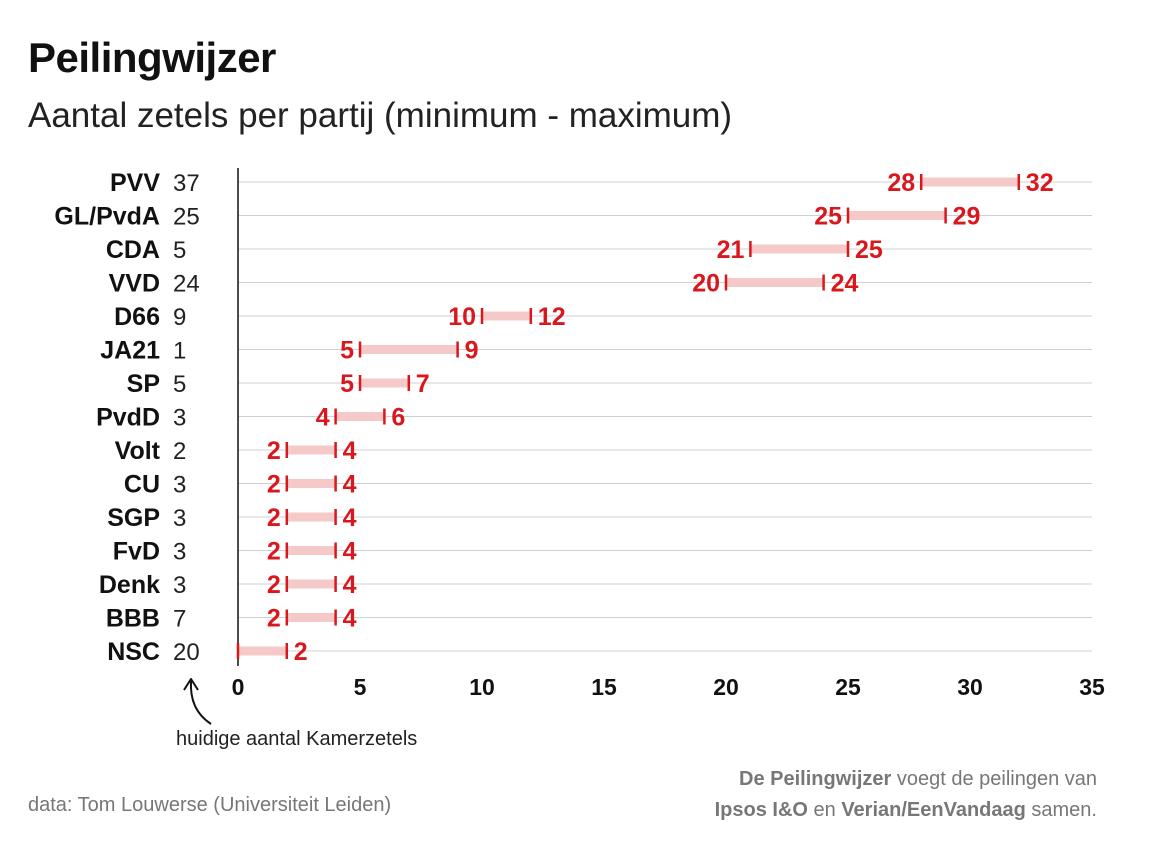 Image resolution: width=1152 pixels, height=864 pixels. Describe the element at coordinates (152, 57) in the screenshot. I see `chart-title: Peilingwijzer` at that location.